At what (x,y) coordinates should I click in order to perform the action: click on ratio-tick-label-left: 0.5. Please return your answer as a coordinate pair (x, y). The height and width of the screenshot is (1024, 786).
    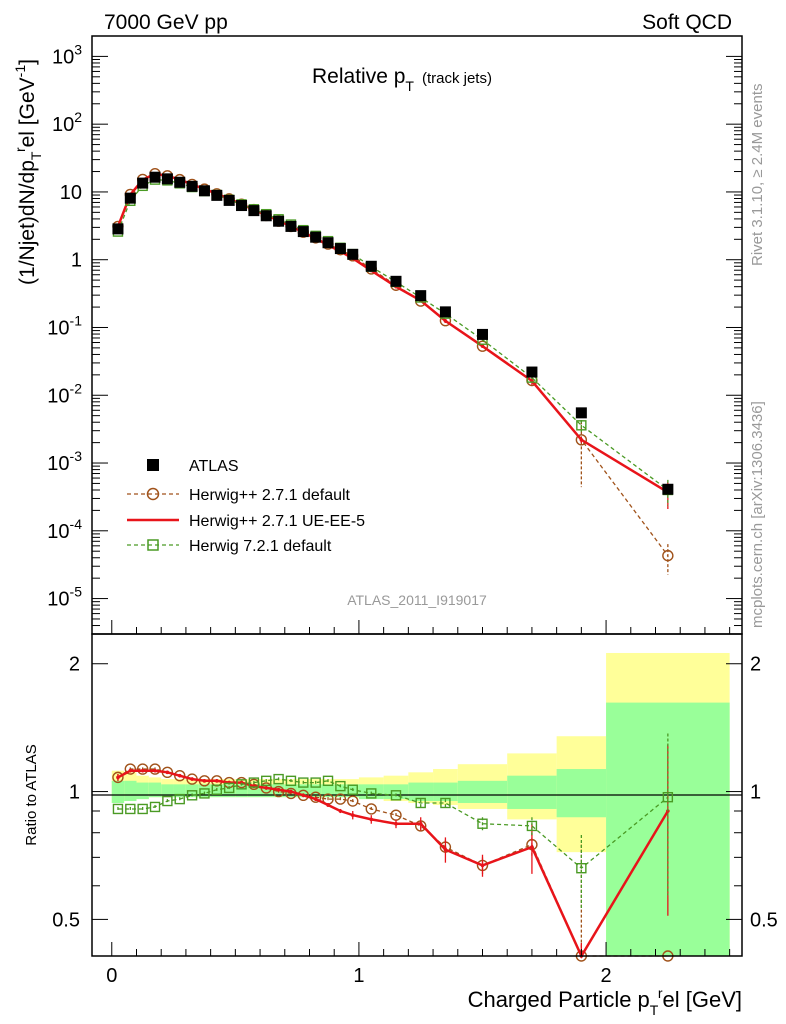
    Looking at the image, I should click on (66, 920).